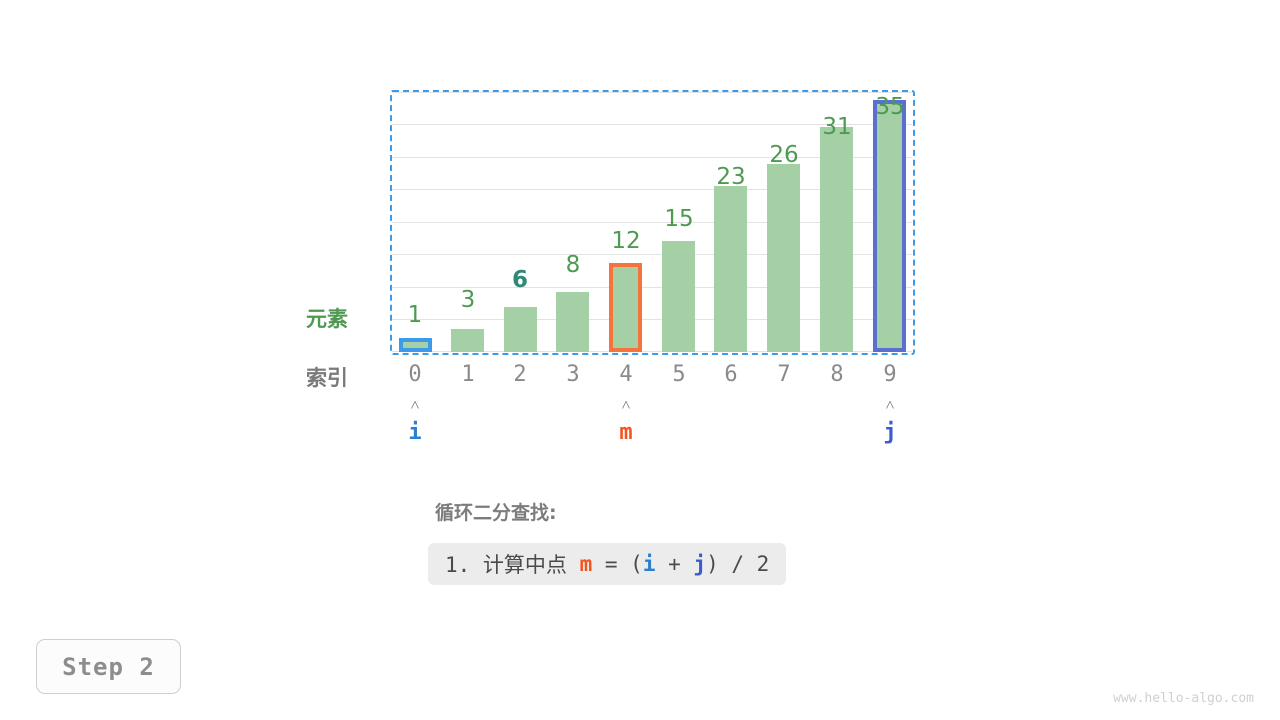 Image resolution: width=1280 pixels, height=720 pixels. Describe the element at coordinates (731, 177) in the screenshot. I see `value-label-6: 23` at that location.